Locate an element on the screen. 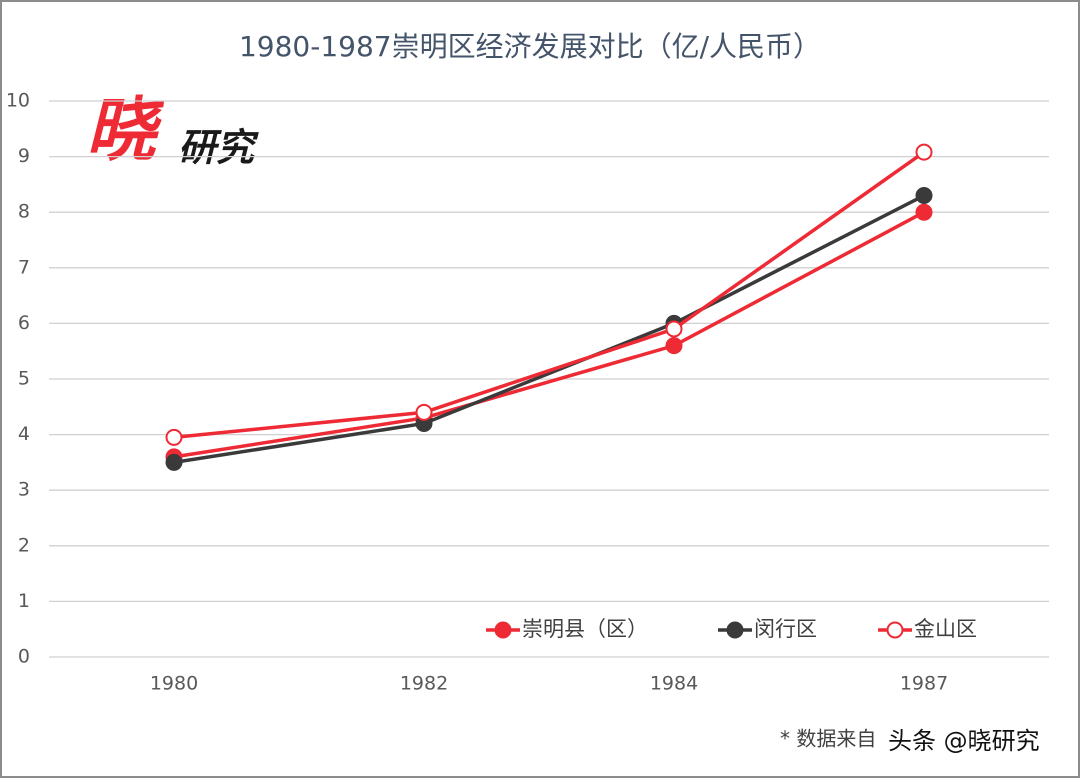 The height and width of the screenshot is (778, 1080). y-tick-label: 5 is located at coordinates (24, 379).